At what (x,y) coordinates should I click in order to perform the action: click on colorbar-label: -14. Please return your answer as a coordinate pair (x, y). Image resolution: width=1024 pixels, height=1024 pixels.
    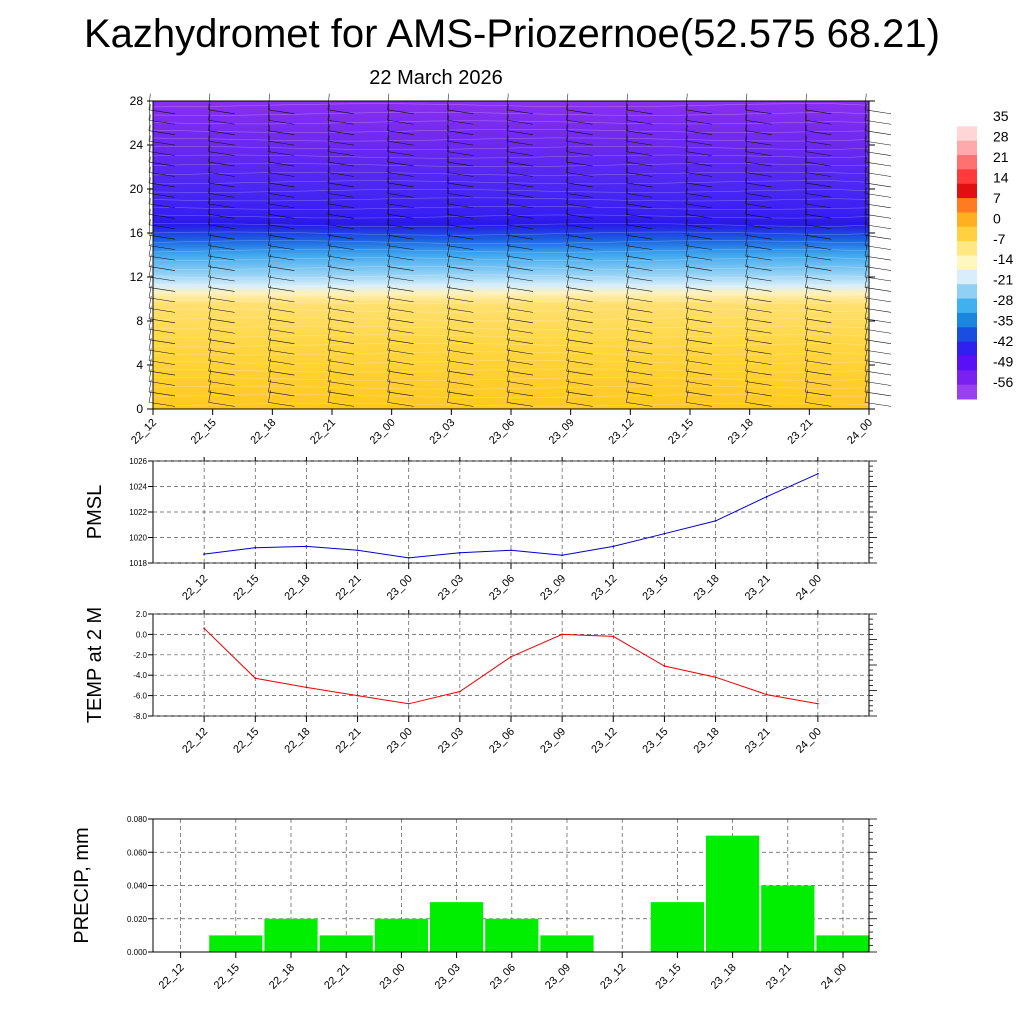
    Looking at the image, I should click on (1003, 259).